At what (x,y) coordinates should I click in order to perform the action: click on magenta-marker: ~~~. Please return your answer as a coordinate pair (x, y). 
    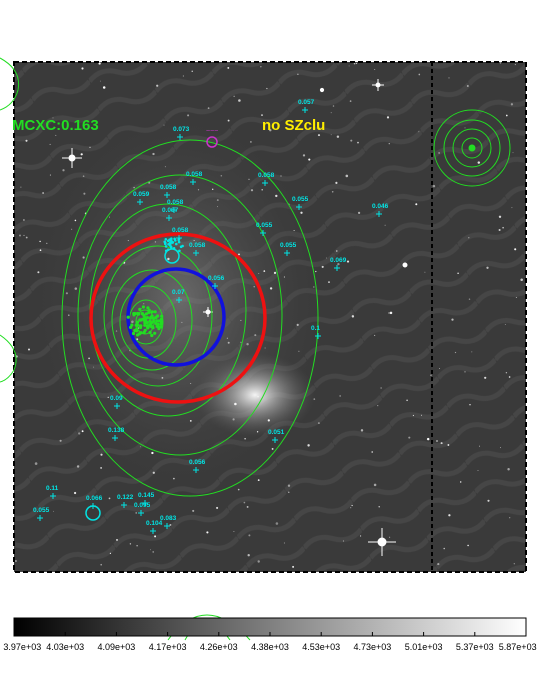
    Looking at the image, I should click on (212, 138).